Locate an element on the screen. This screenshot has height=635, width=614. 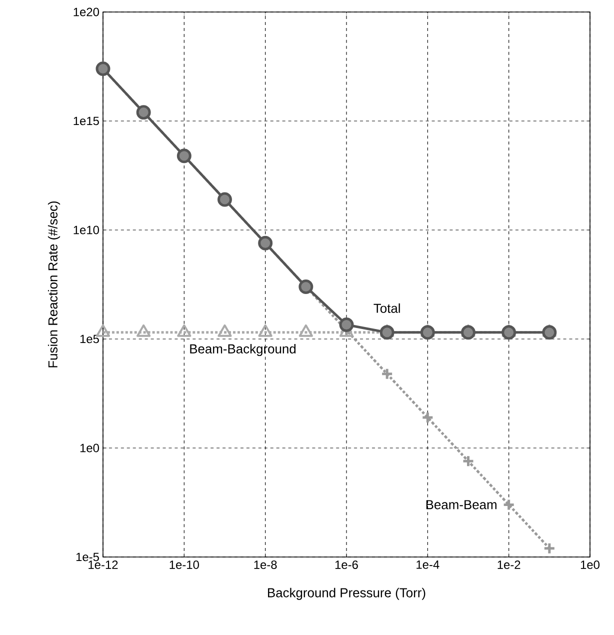
x-tick-label: 1e-4 is located at coordinates (428, 564).